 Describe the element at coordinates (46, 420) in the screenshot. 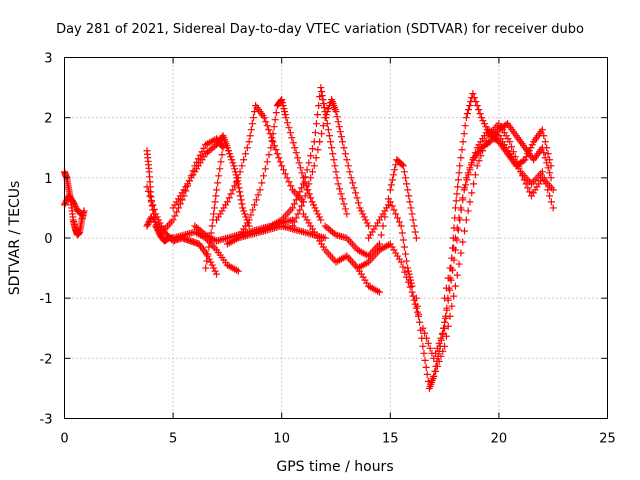

I see `y-tick-label: -3` at that location.